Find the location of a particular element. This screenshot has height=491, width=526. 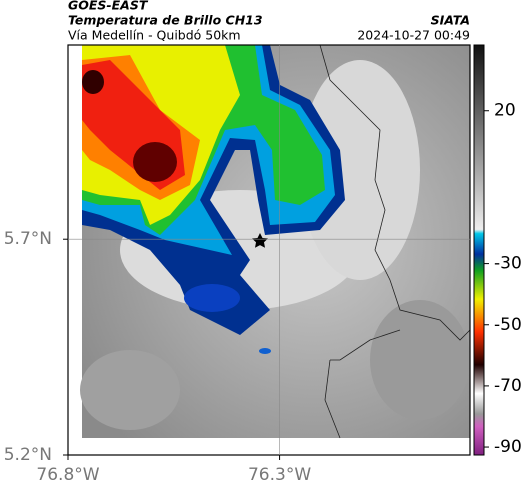

colorbar-tick-label: -50 is located at coordinates (508, 325).